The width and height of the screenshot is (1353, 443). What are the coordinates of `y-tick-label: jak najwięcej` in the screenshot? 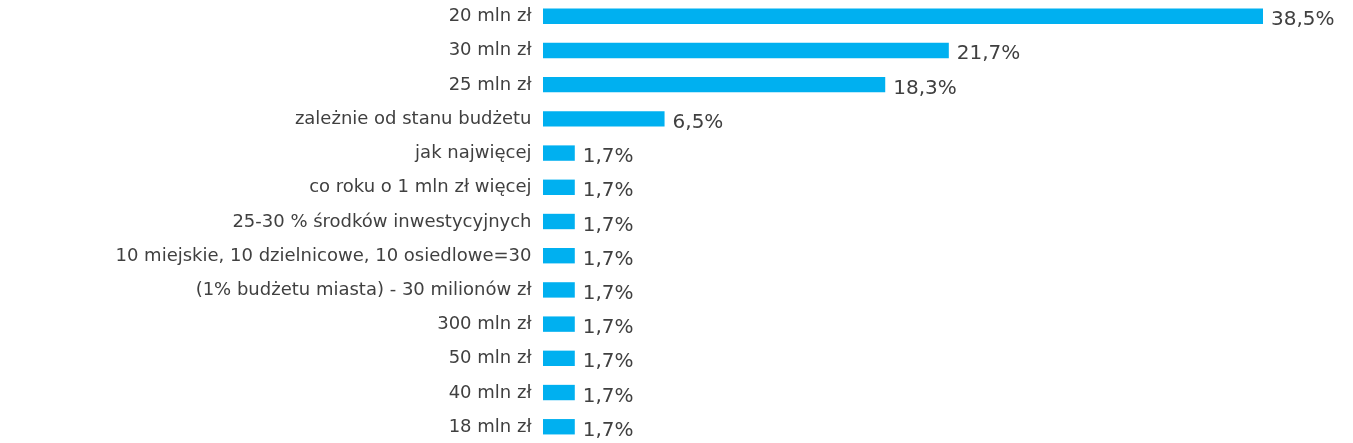 It's located at (473, 152).